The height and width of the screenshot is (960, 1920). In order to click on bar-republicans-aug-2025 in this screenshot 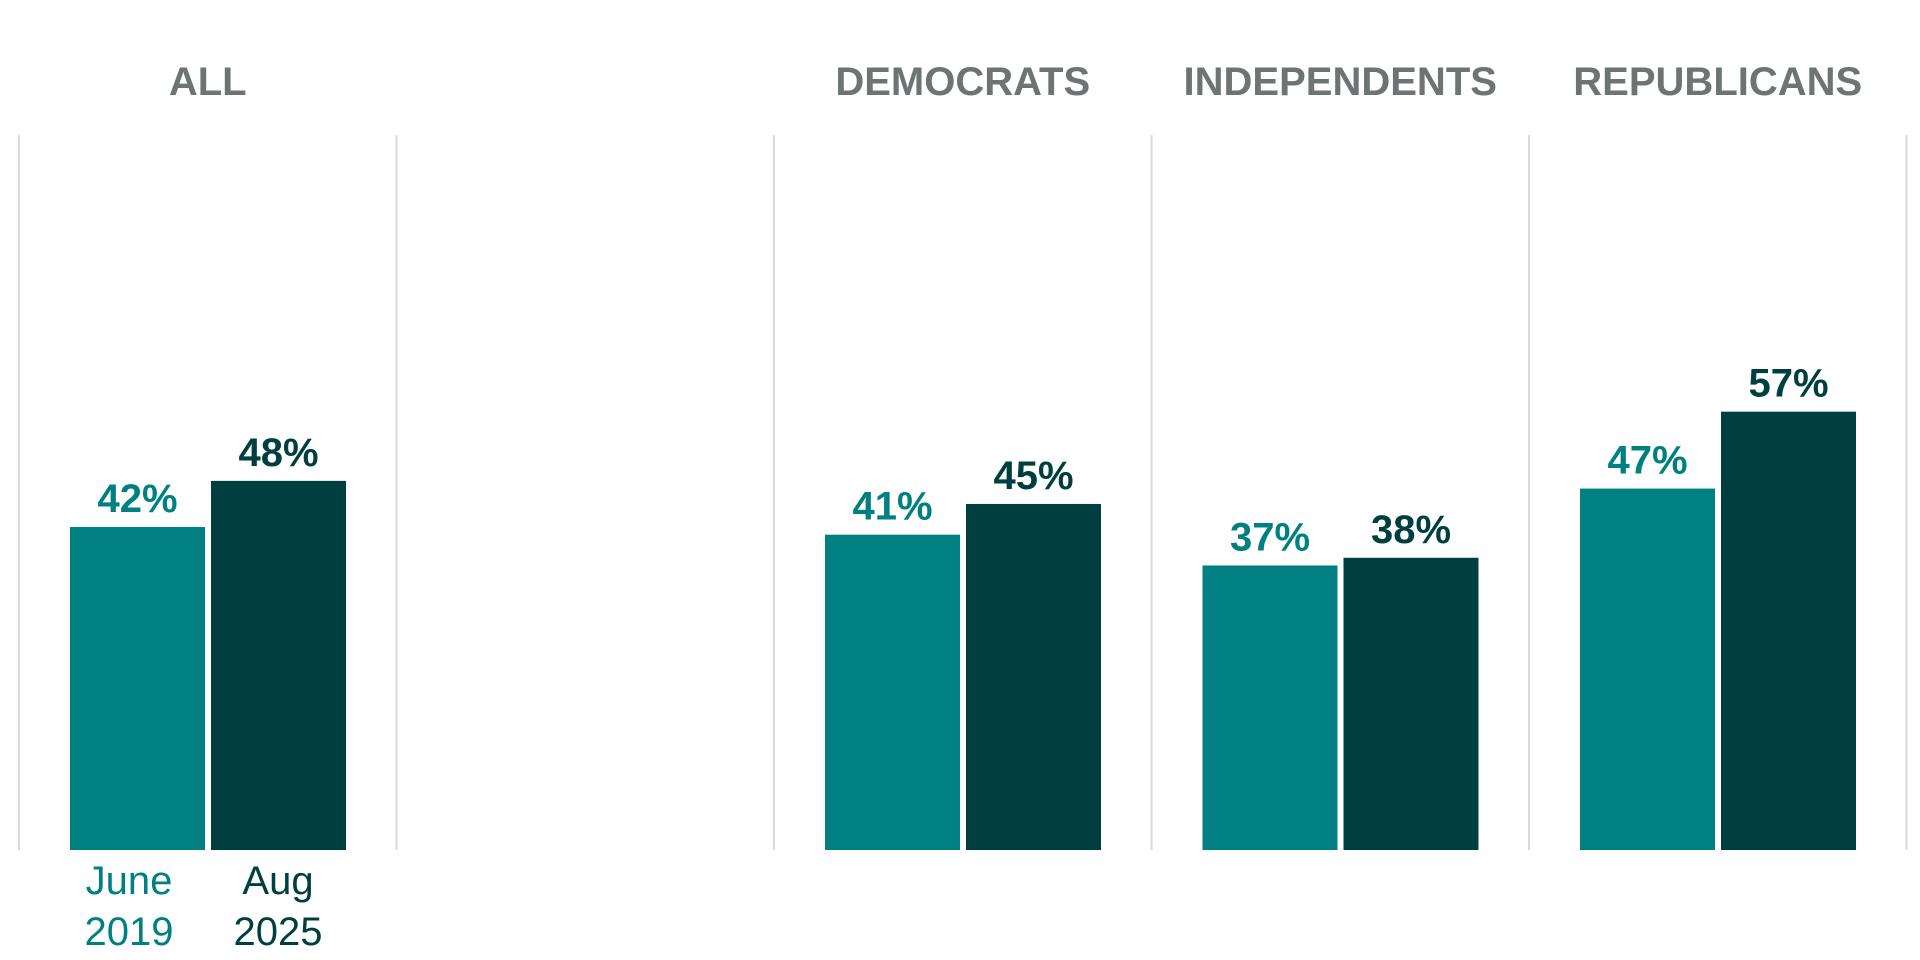, I will do `click(1788, 630)`.